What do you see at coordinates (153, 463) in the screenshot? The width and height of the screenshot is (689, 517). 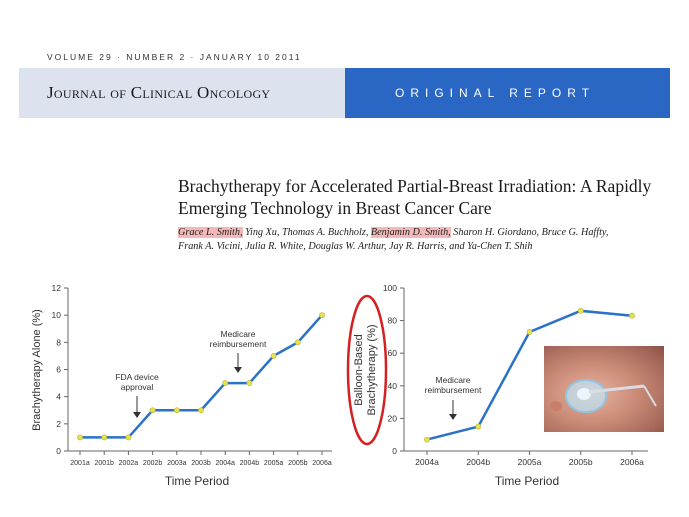 I see `x-tick-label: 2002b` at bounding box center [153, 463].